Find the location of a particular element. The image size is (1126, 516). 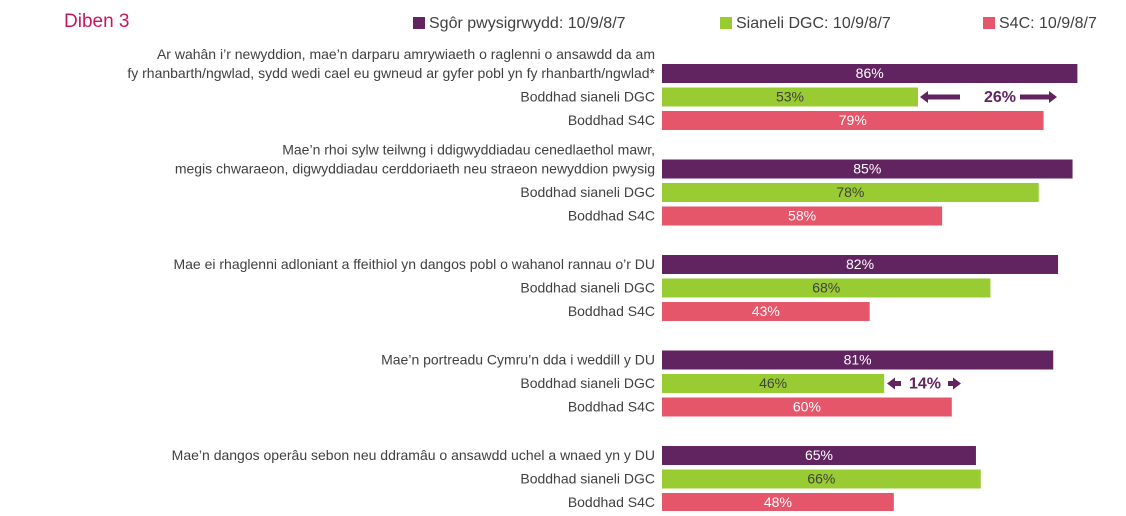

value-label: 60% is located at coordinates (807, 407).